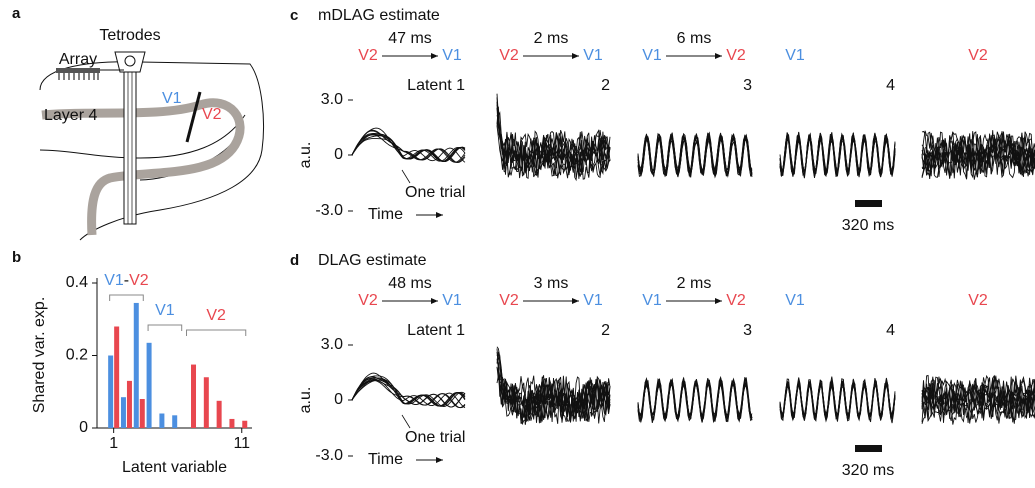 Image resolution: width=1035 pixels, height=488 pixels. I want to click on array, so click(78, 70).